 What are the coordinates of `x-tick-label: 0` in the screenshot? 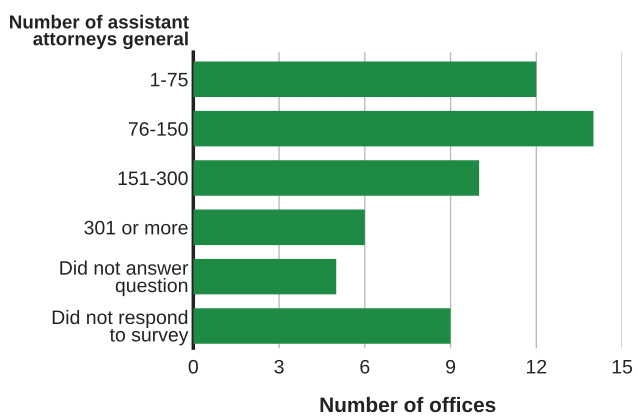 It's located at (193, 367).